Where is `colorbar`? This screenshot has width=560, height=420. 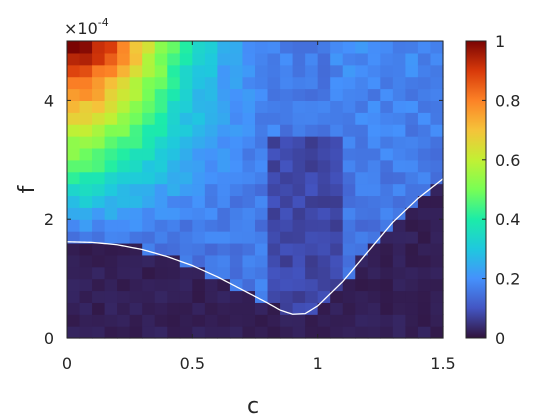
colorbar is located at coordinates (476, 189).